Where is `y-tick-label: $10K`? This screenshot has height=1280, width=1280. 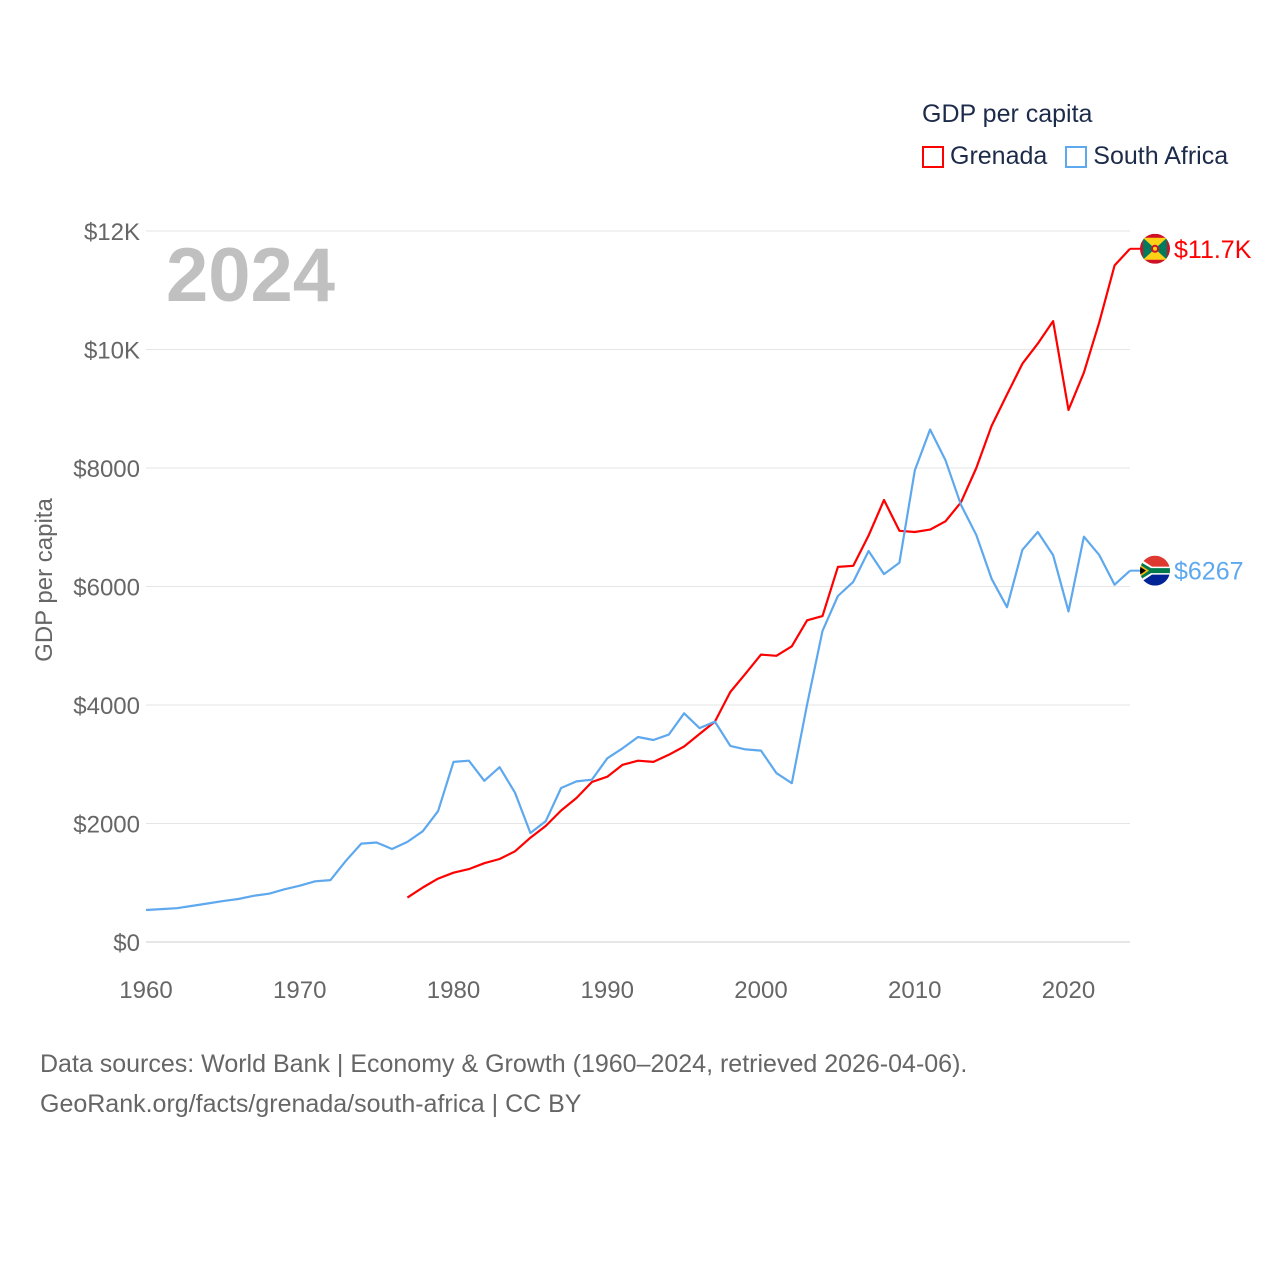 y-tick-label: $10K is located at coordinates (112, 351).